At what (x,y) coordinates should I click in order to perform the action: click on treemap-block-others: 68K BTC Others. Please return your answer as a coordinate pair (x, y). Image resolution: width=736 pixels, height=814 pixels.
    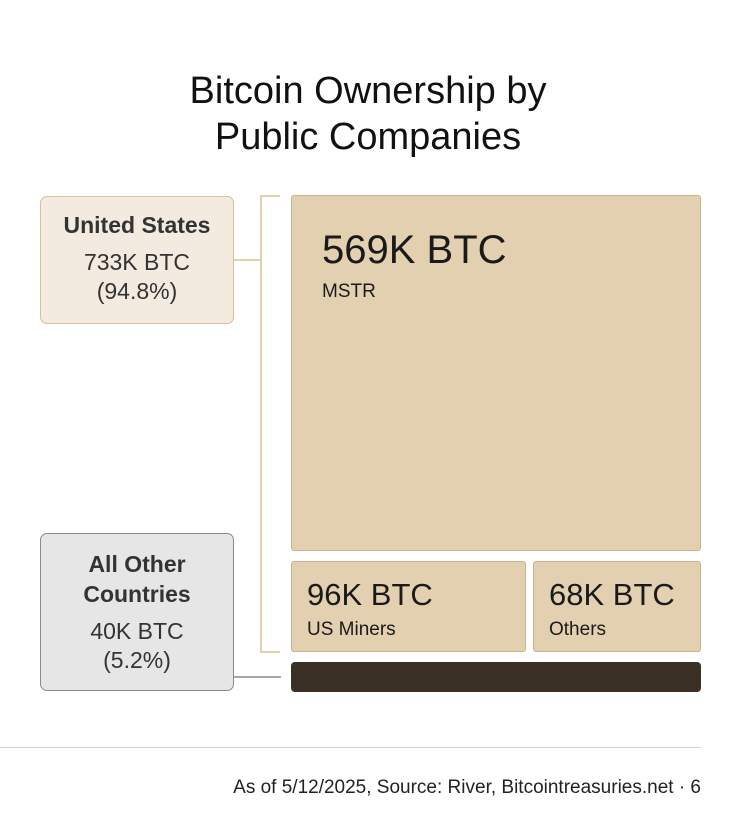
    Looking at the image, I should click on (617, 606).